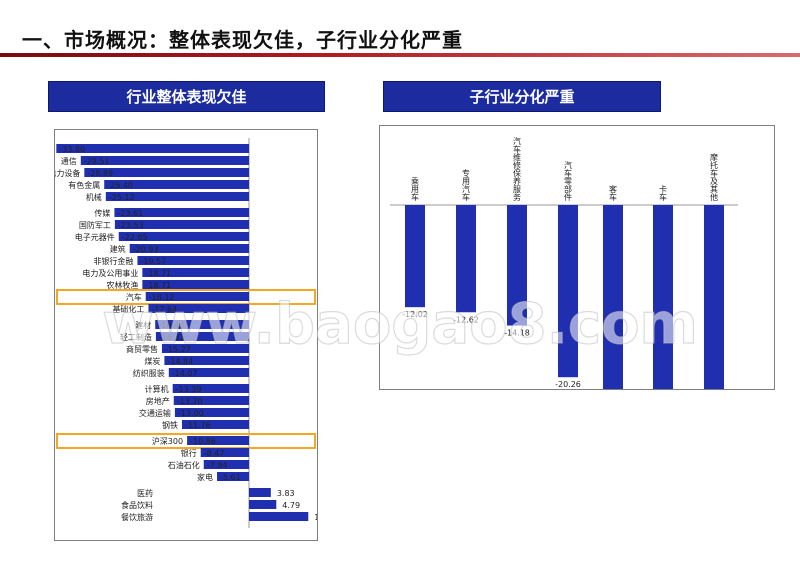 This screenshot has height=565, width=800. What do you see at coordinates (291, 505) in the screenshot?
I see `value-label-28: 4.79` at bounding box center [291, 505].